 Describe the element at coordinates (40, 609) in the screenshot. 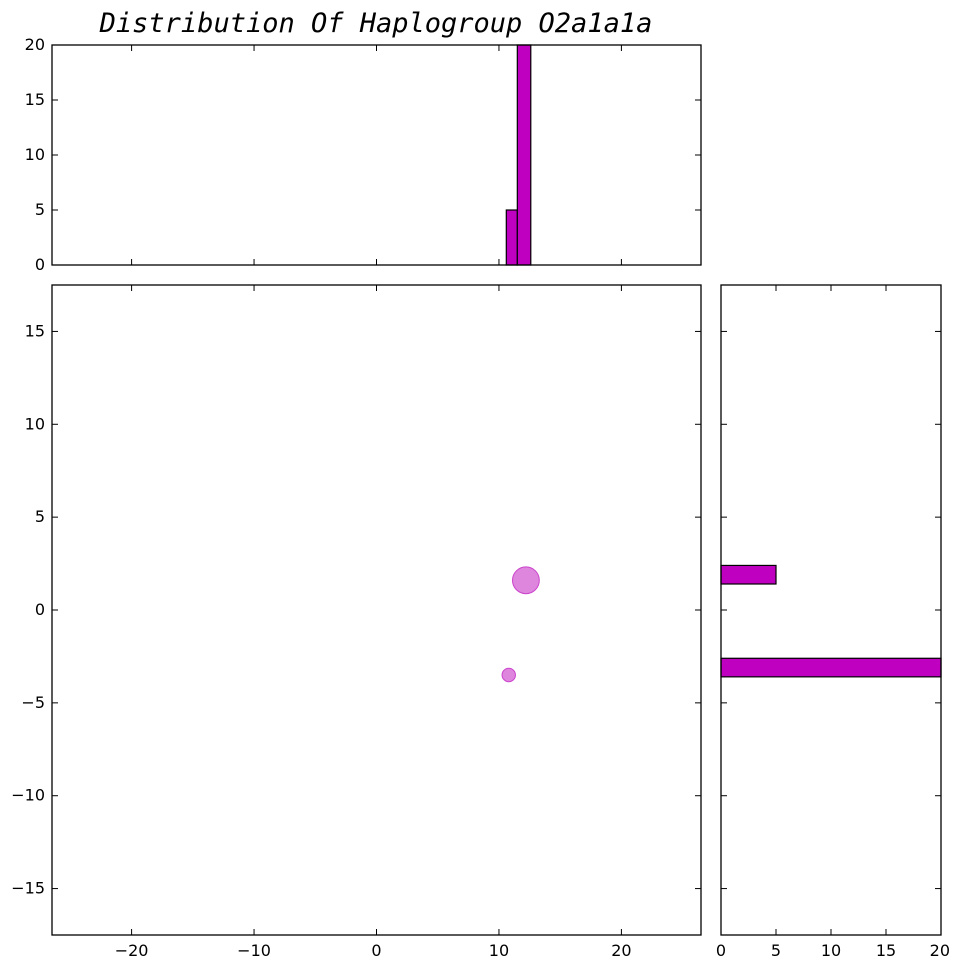

I see `scatter-ytick-label-3: 0` at that location.